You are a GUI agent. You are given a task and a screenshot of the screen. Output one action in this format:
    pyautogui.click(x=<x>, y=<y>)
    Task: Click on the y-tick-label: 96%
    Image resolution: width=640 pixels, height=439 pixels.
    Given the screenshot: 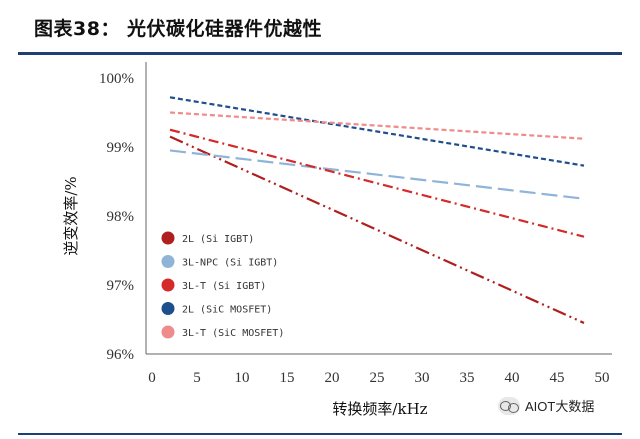 What is the action you would take?
    pyautogui.click(x=121, y=355)
    